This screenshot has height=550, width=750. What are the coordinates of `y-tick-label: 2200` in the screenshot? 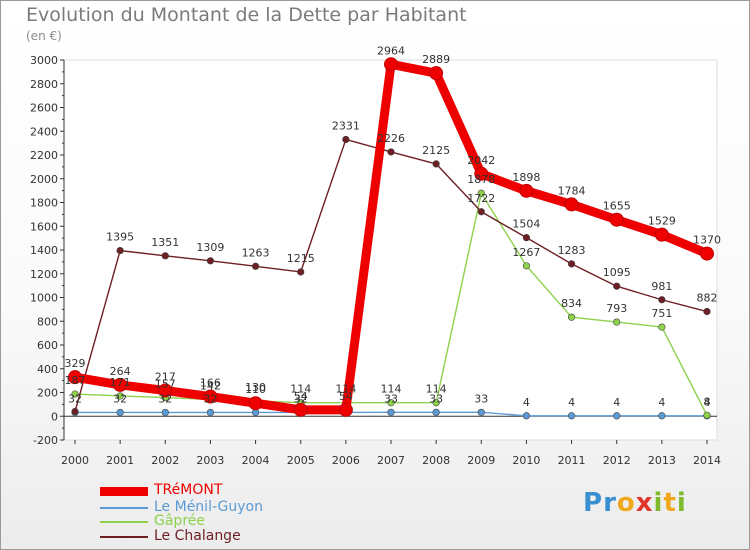 It's located at (44, 155).